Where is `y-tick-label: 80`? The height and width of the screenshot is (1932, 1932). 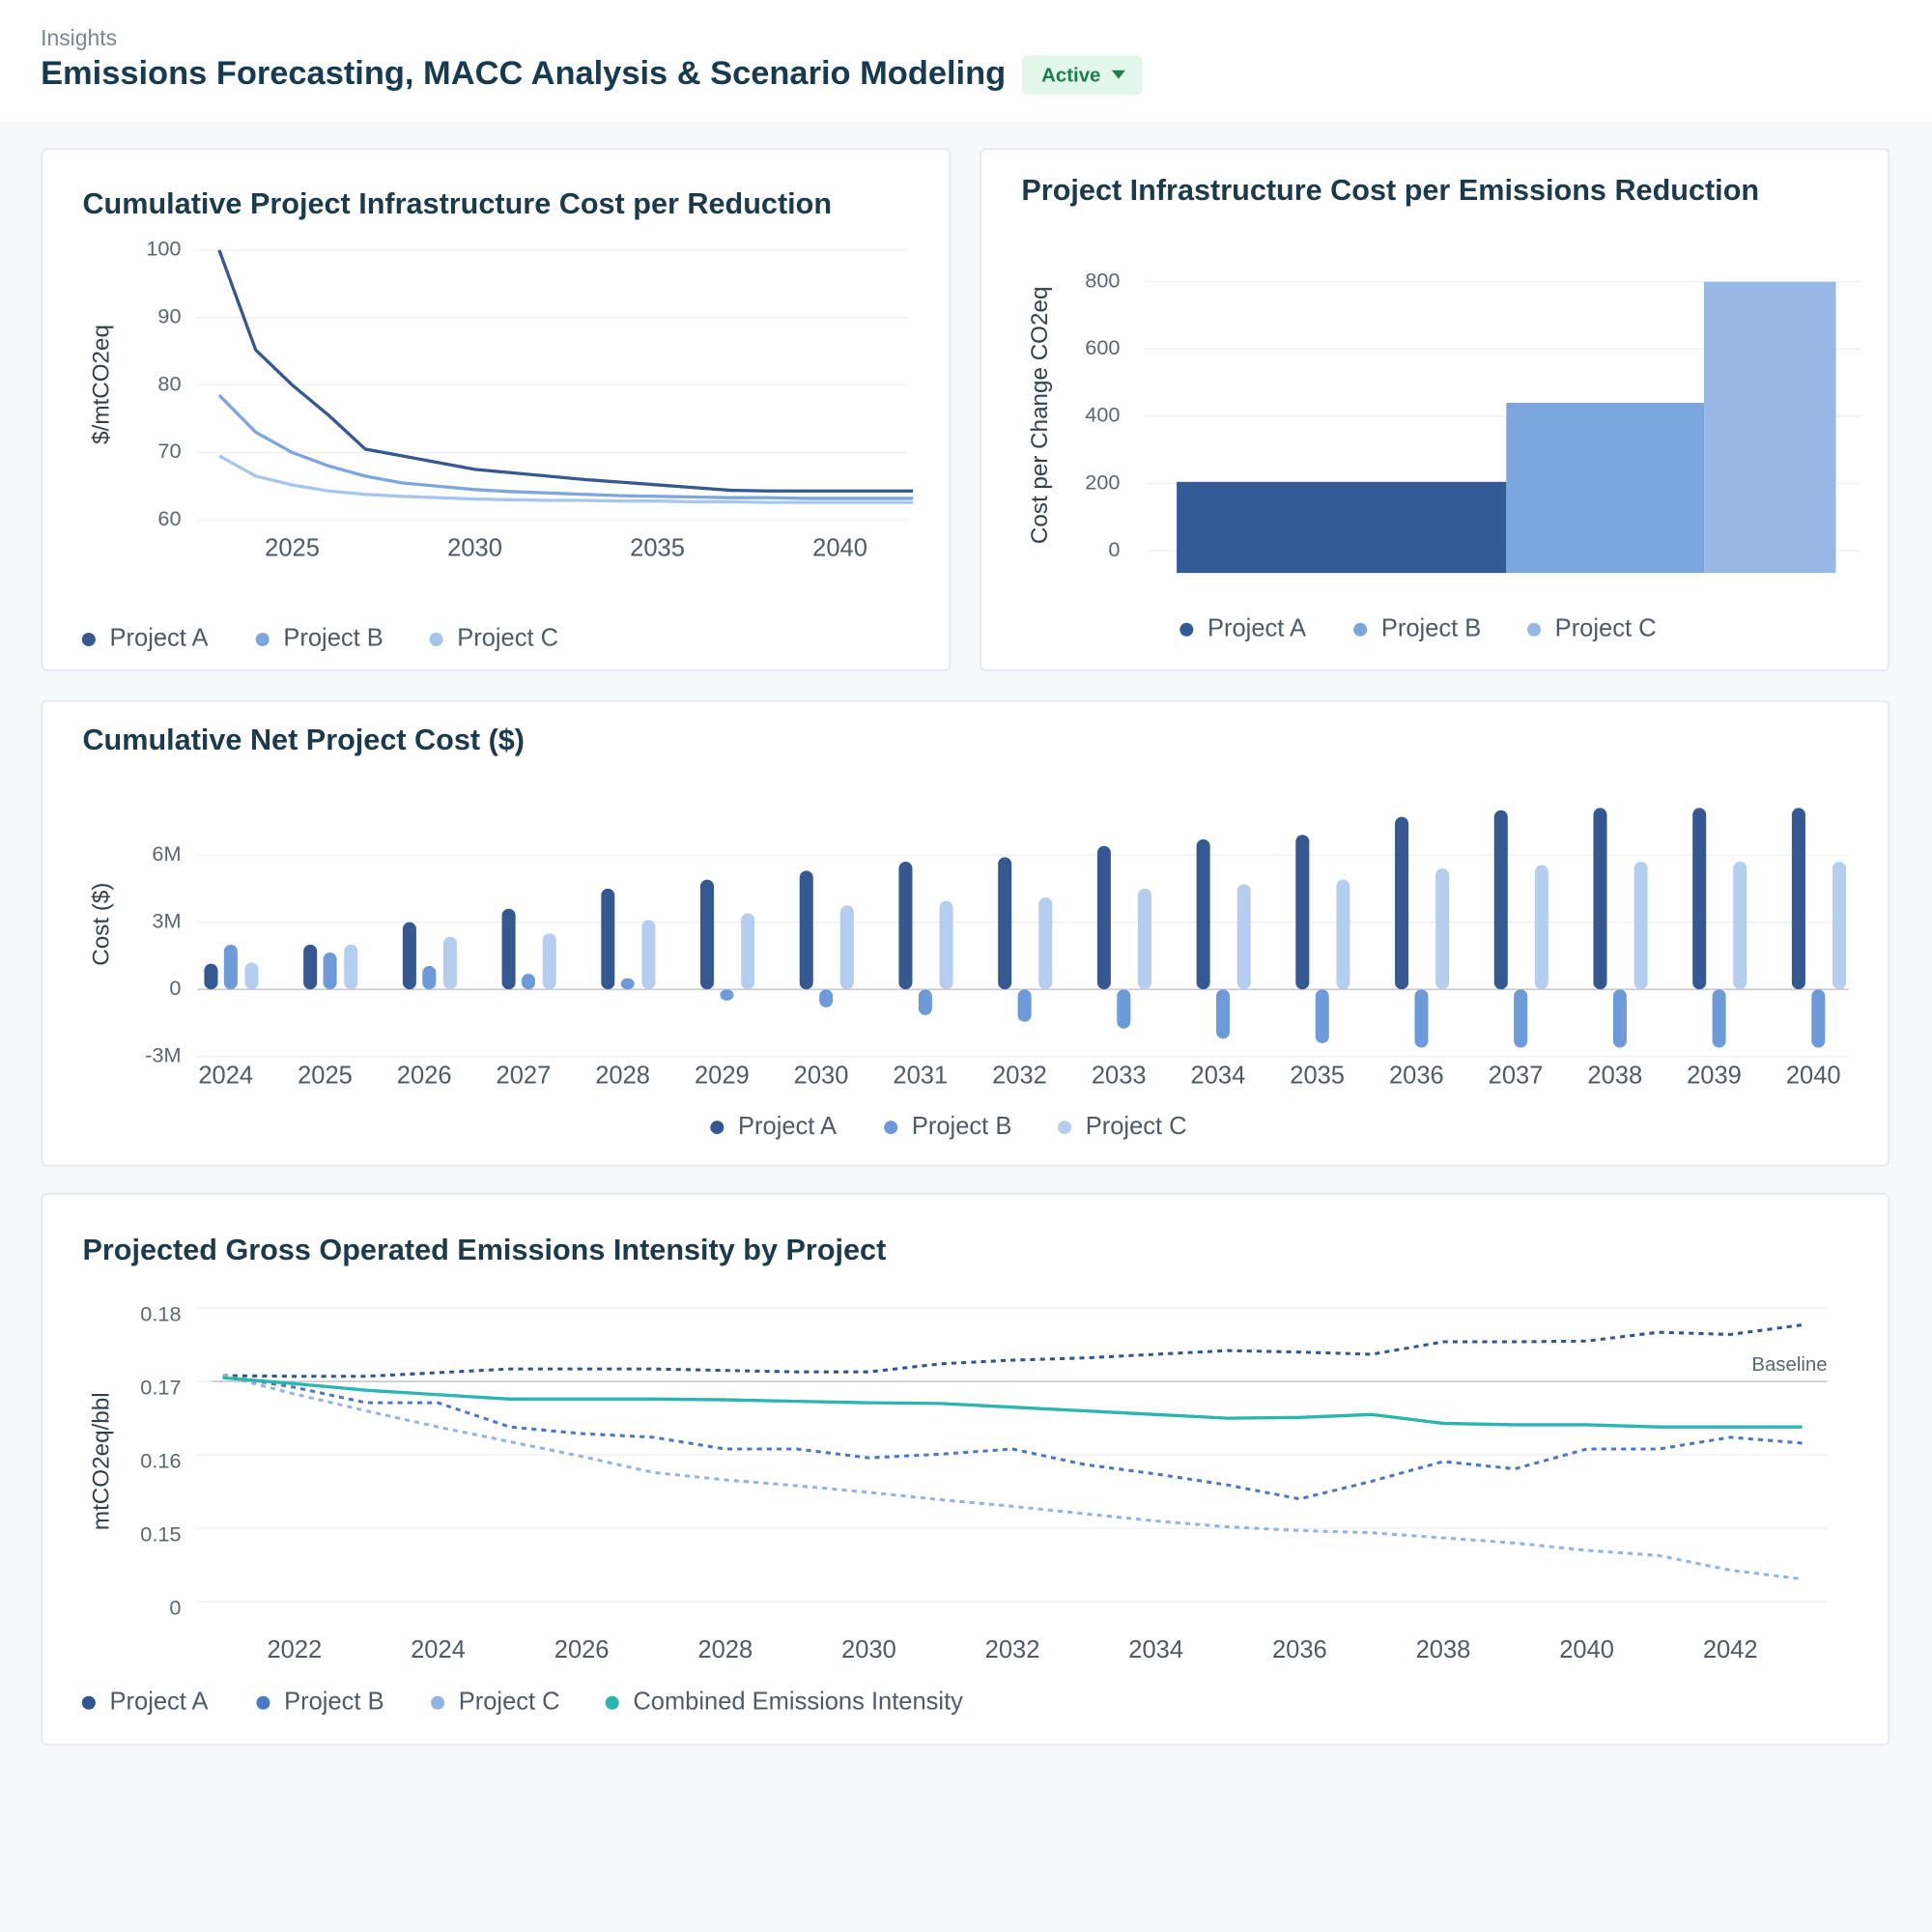
y-tick-label: 80 is located at coordinates (169, 383).